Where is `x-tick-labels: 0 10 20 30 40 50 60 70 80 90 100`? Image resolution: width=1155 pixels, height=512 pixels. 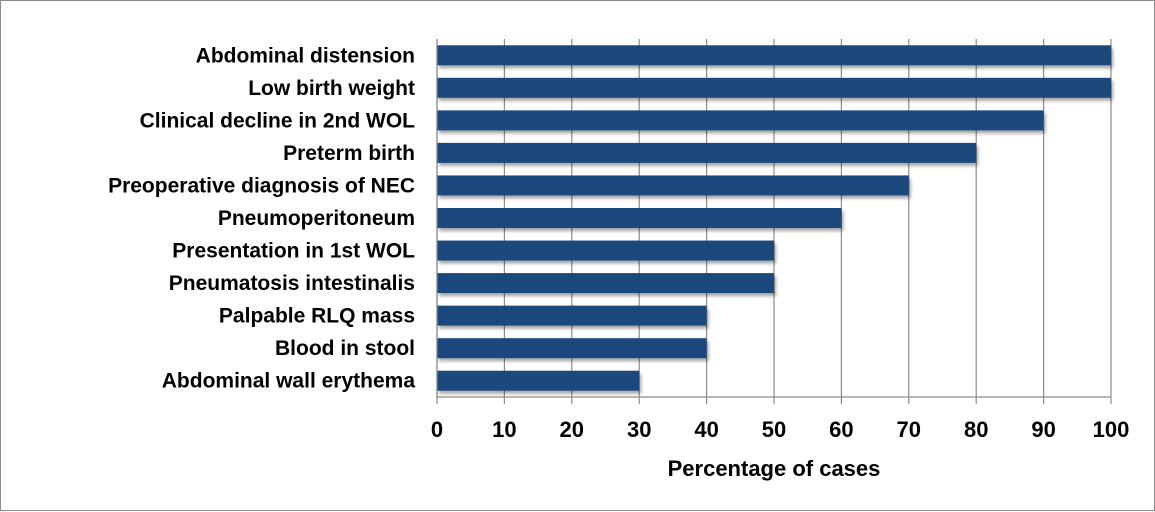
x-tick-labels: 0 10 20 30 40 50 60 70 80 90 100 is located at coordinates (780, 429).